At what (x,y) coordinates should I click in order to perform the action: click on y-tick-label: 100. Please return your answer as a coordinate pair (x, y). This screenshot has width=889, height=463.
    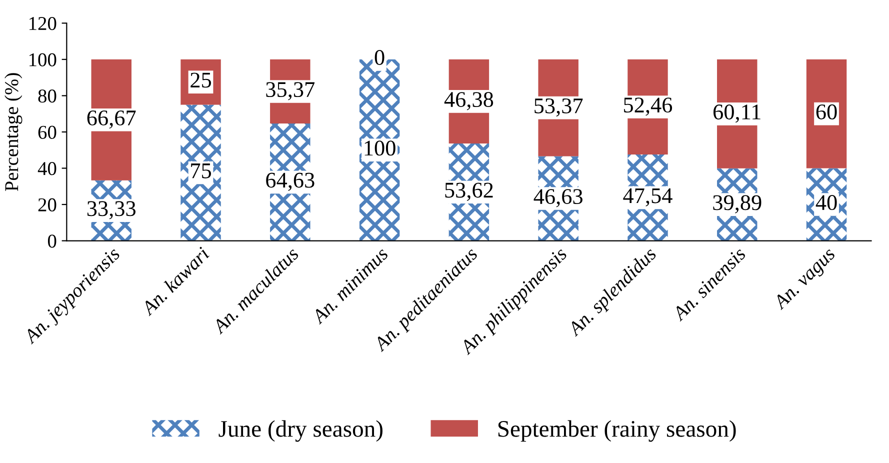
    Looking at the image, I should click on (42, 59).